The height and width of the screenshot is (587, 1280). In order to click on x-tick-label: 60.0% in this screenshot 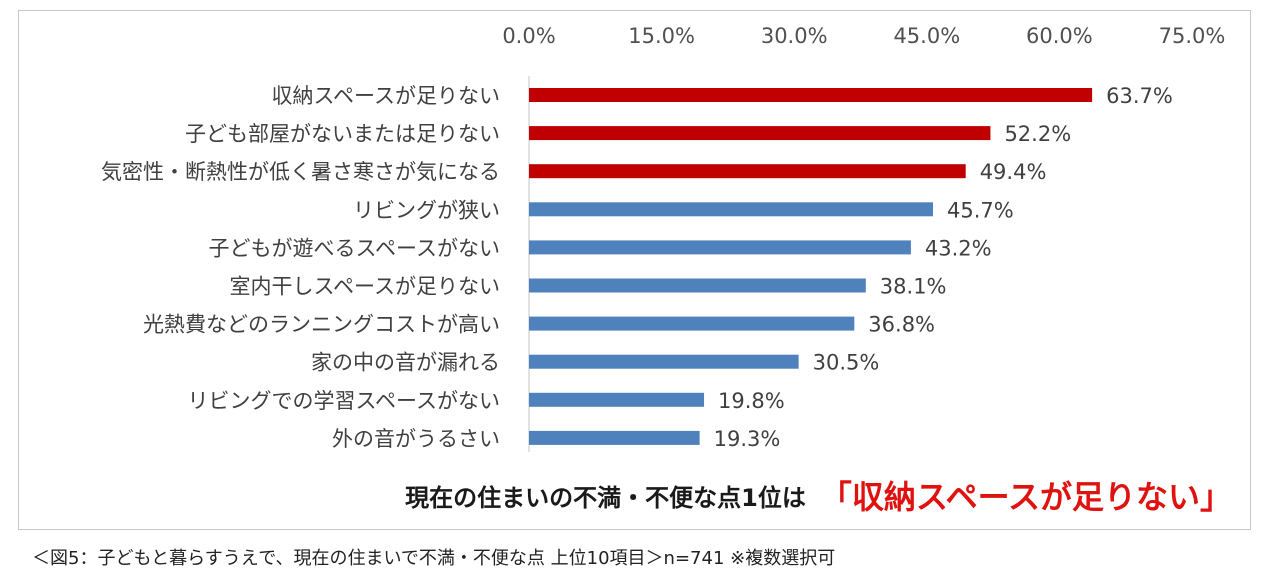, I will do `click(1059, 36)`.